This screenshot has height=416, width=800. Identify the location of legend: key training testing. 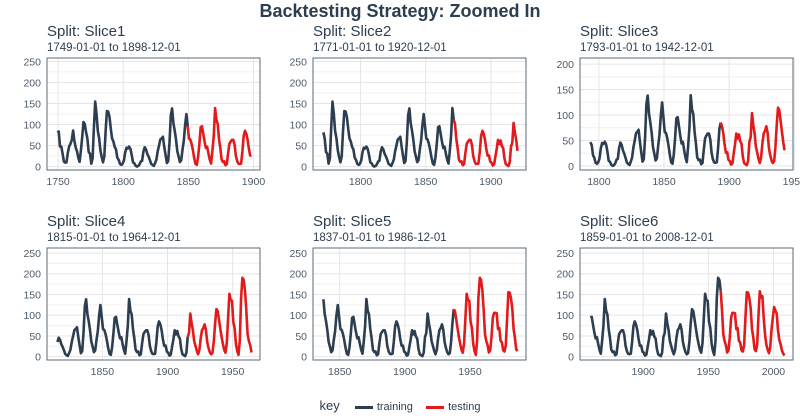
(400, 405).